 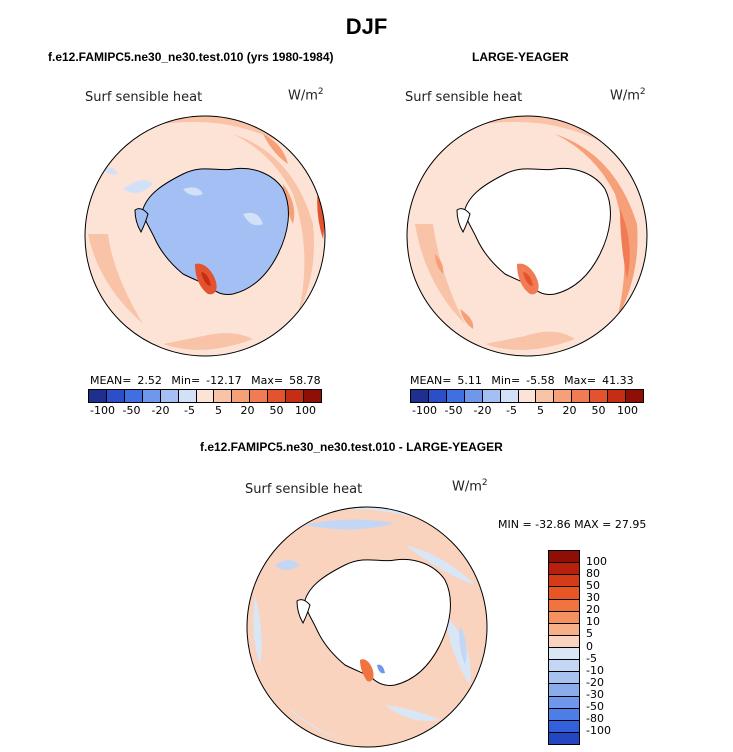 What do you see at coordinates (596, 562) in the screenshot?
I see `colorbar-level-label: 100` at bounding box center [596, 562].